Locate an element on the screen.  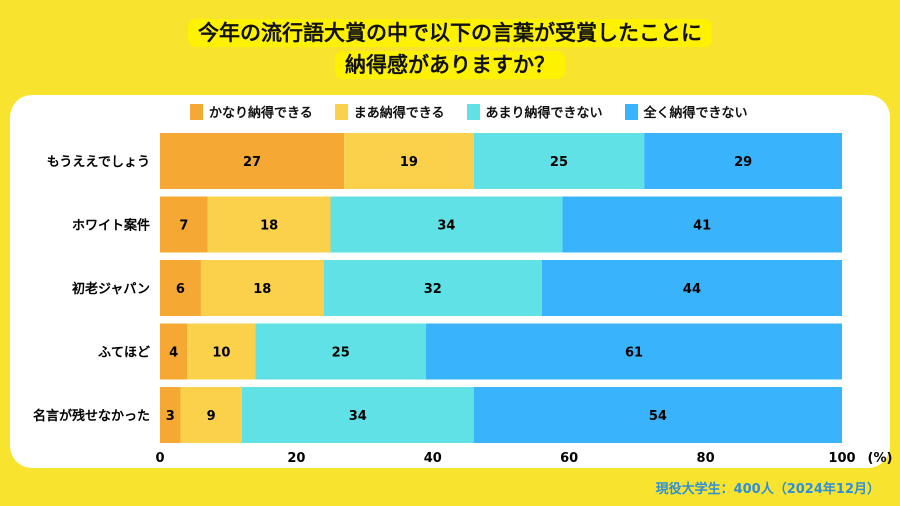
category-label: もうええでしょう is located at coordinates (98, 162).